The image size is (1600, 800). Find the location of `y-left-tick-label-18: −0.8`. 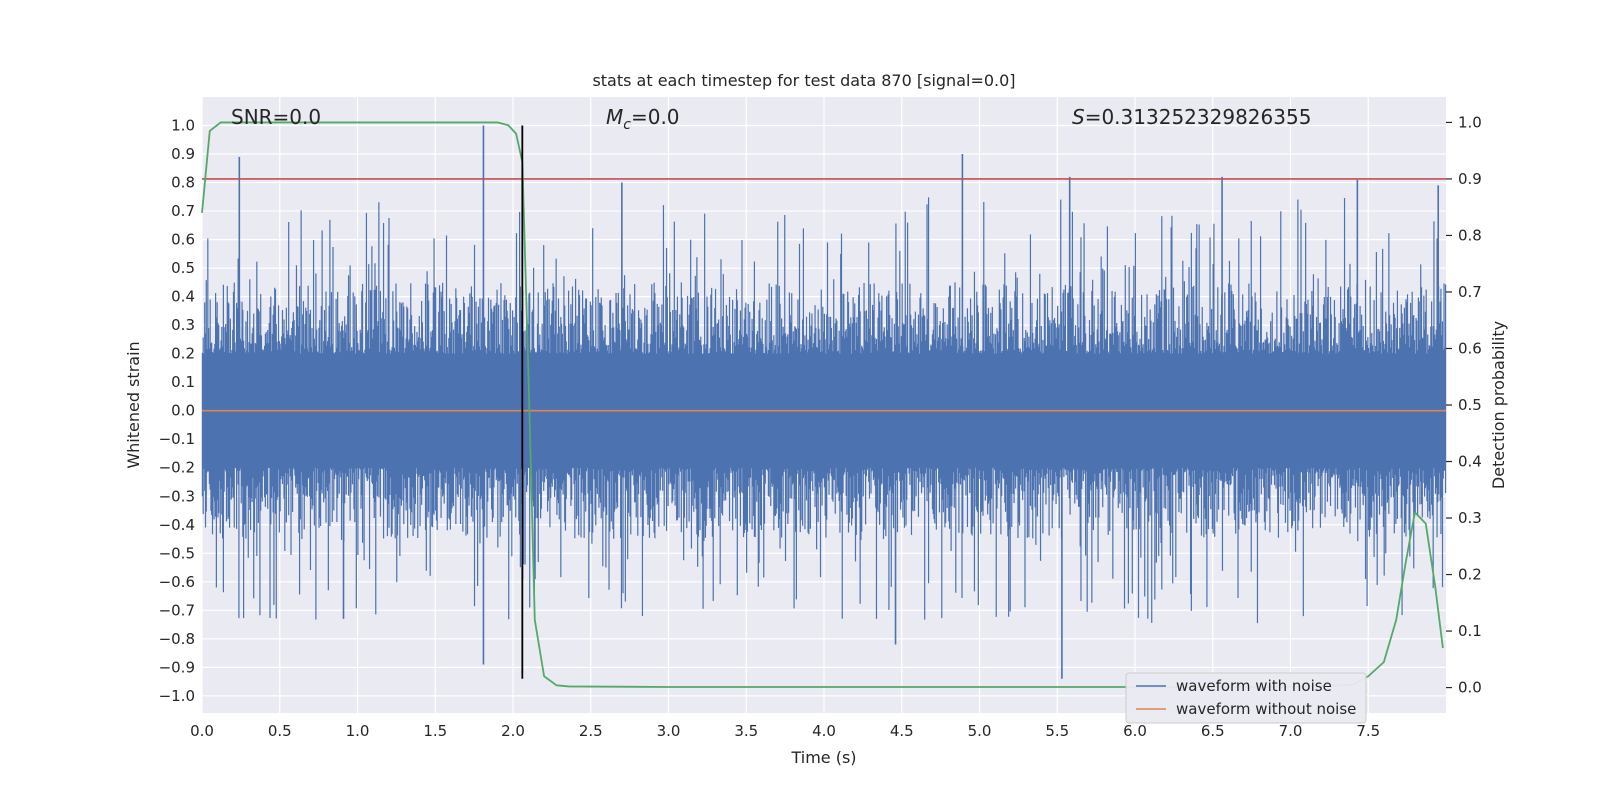

y-left-tick-label-18: −0.8 is located at coordinates (177, 639).